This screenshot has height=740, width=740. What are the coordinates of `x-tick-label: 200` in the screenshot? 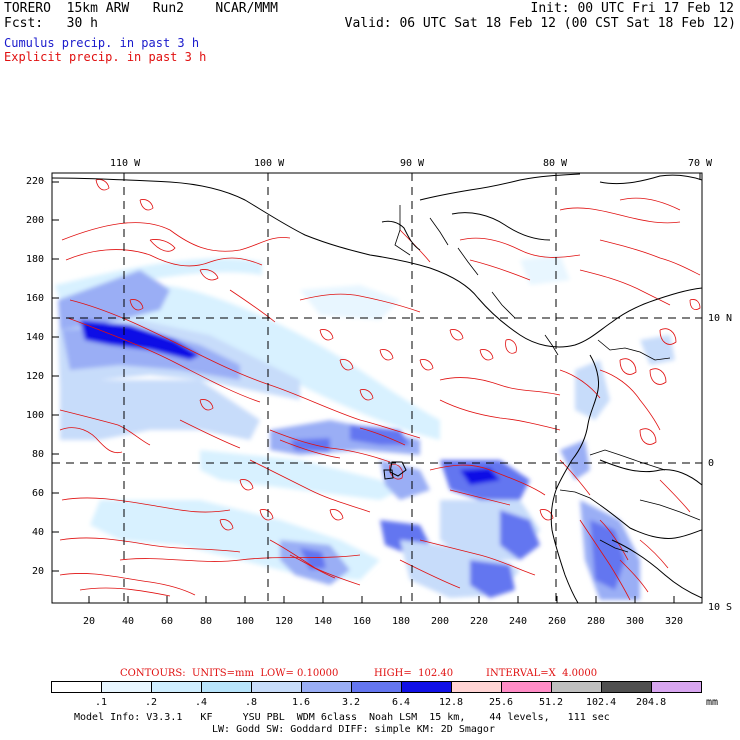 It's located at (440, 621).